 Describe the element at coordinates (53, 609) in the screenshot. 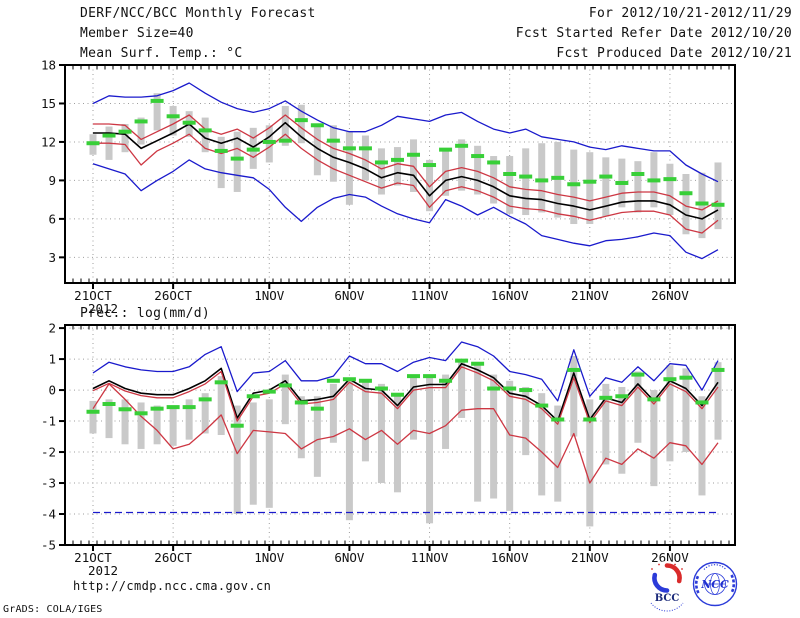

I see `grads-credit: GrADS: COLA/IGES` at that location.